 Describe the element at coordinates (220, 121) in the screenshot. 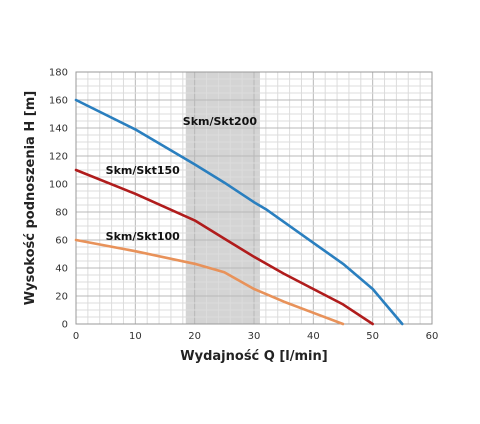

I see `series-label: Skm/Skt200` at that location.